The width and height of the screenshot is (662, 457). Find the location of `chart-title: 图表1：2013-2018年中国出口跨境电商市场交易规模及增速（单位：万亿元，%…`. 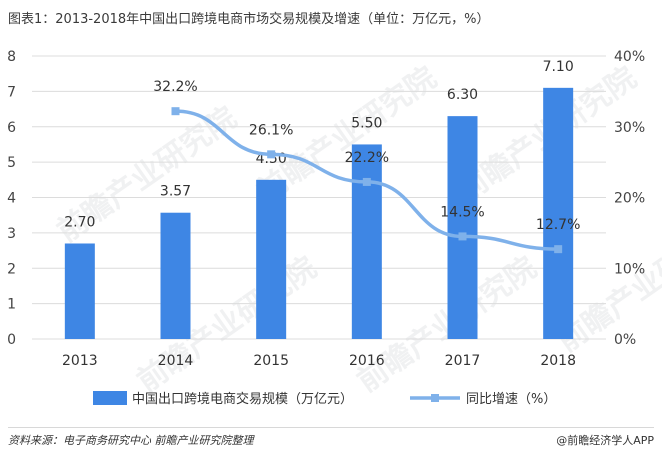

chart-title: 图表1：2013-2018年中国出口跨境电商市场交易规模及增速（单位：万亿元，%… is located at coordinates (249, 19).